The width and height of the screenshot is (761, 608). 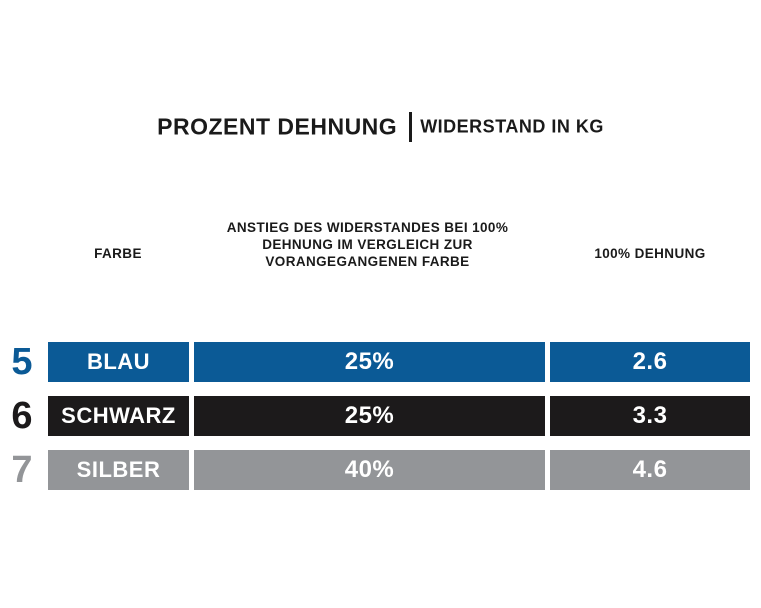 What do you see at coordinates (22, 416) in the screenshot?
I see `level-number: 6` at bounding box center [22, 416].